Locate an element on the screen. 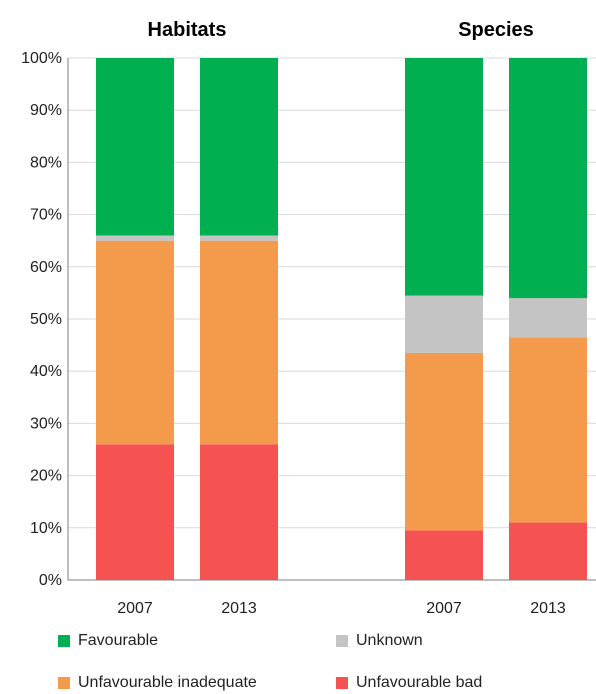 The height and width of the screenshot is (694, 596). y-tick-label: 20% is located at coordinates (46, 476).